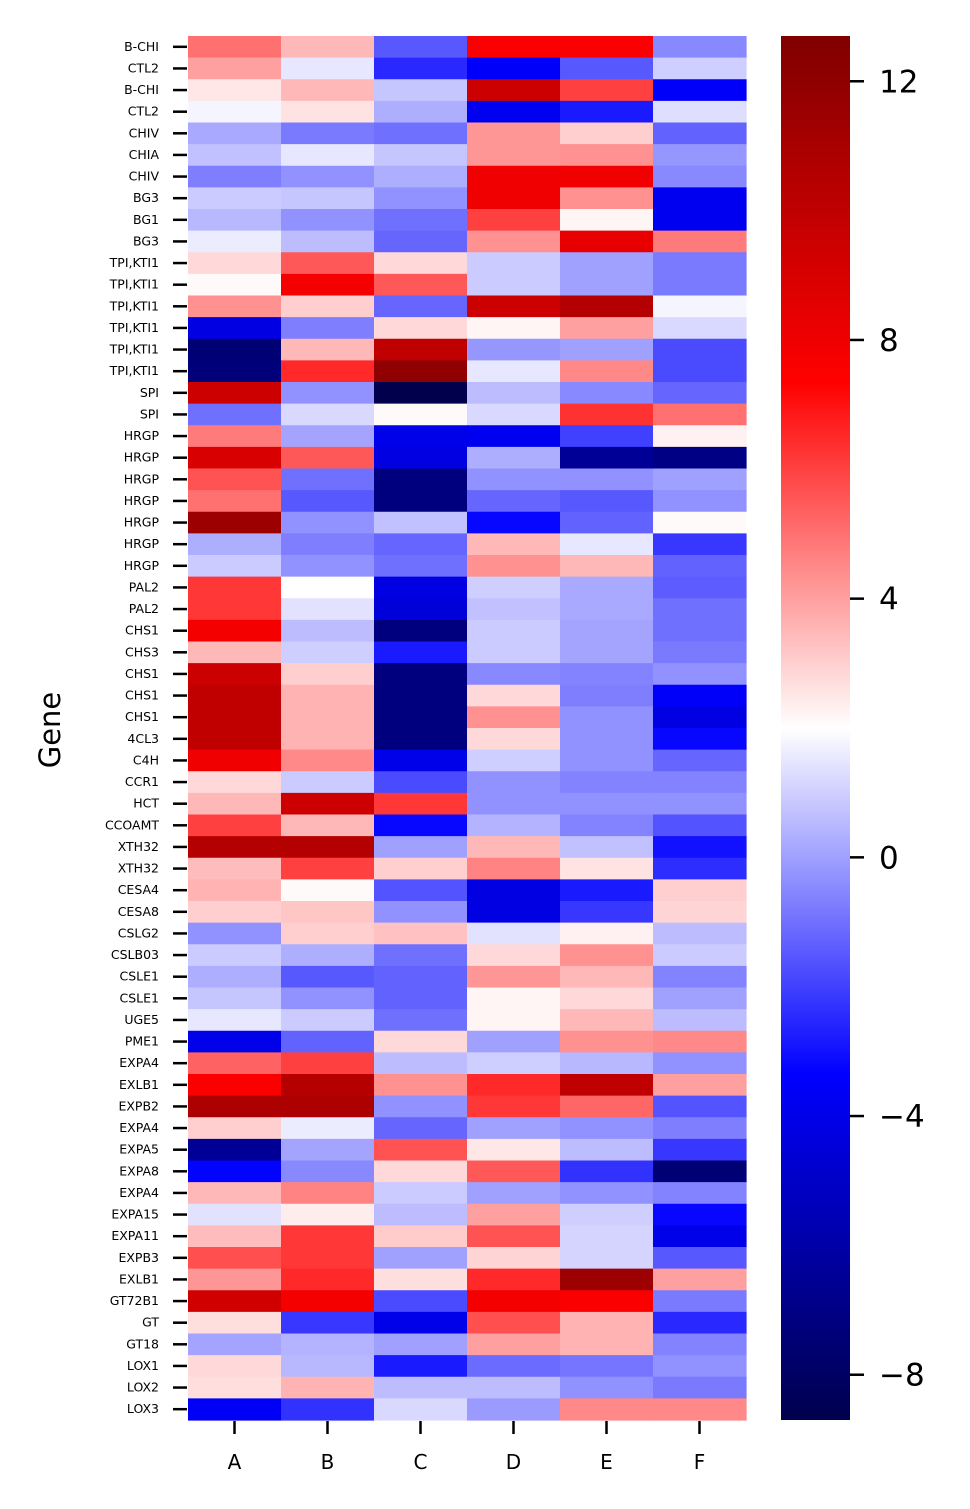 The height and width of the screenshot is (1509, 970). I want to click on row-label: CHS3, so click(142, 651).